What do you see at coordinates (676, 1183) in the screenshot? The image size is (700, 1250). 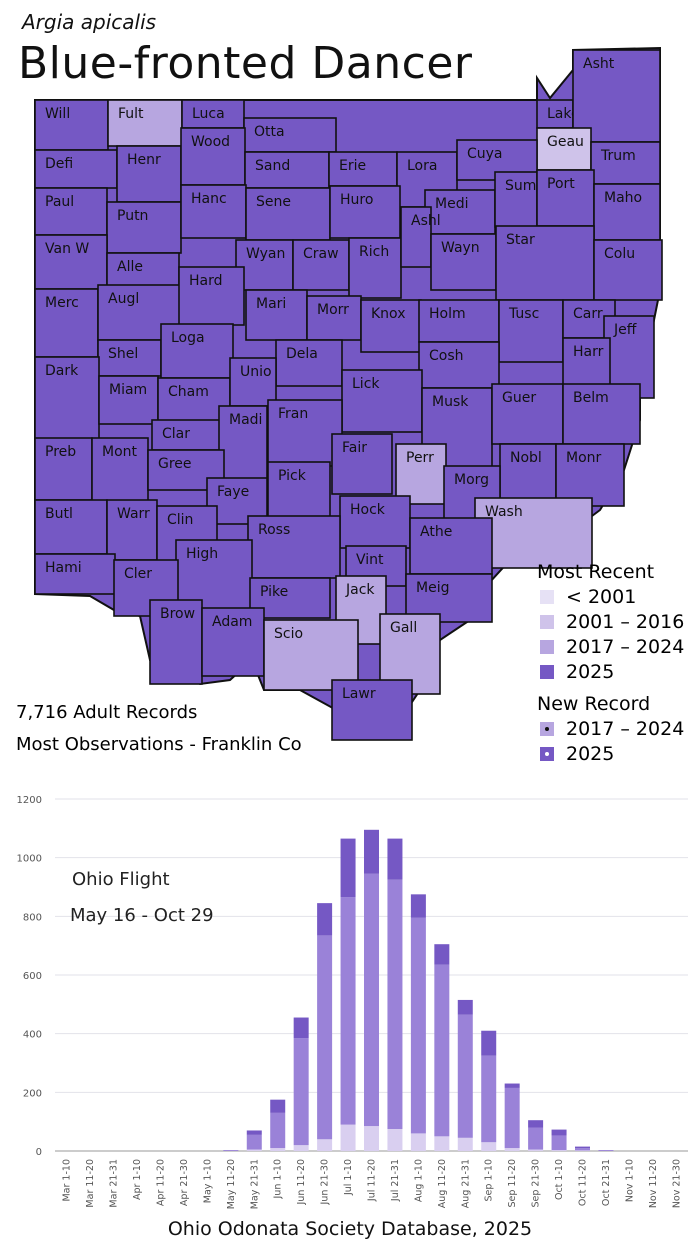 I see `x-tick-label: Nov 21-30` at bounding box center [676, 1183].